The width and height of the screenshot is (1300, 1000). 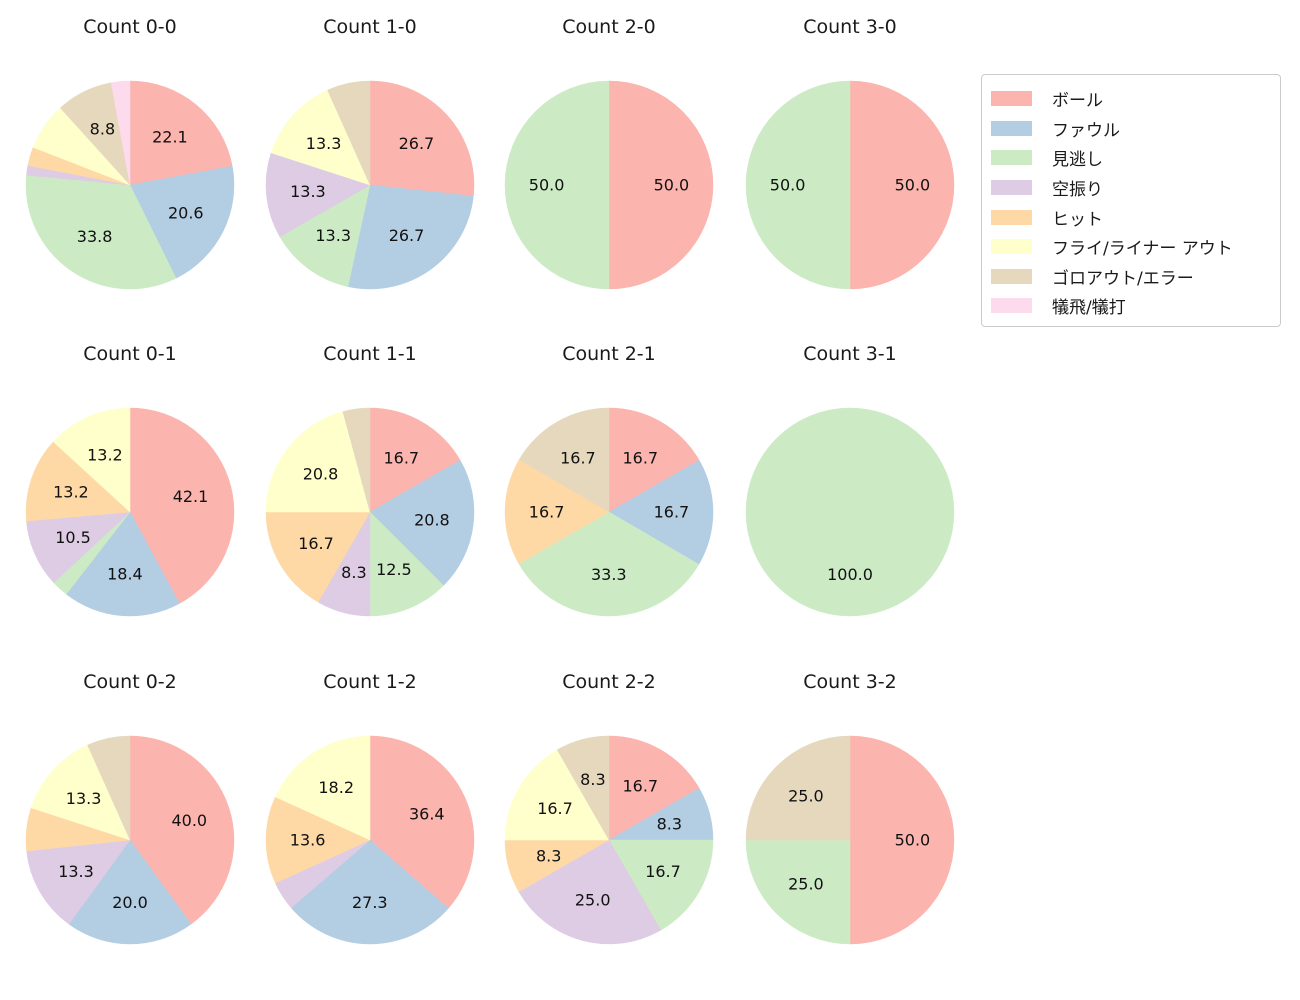 I want to click on legend-item: フライ/ライナー アウト, so click(x=1135, y=247).